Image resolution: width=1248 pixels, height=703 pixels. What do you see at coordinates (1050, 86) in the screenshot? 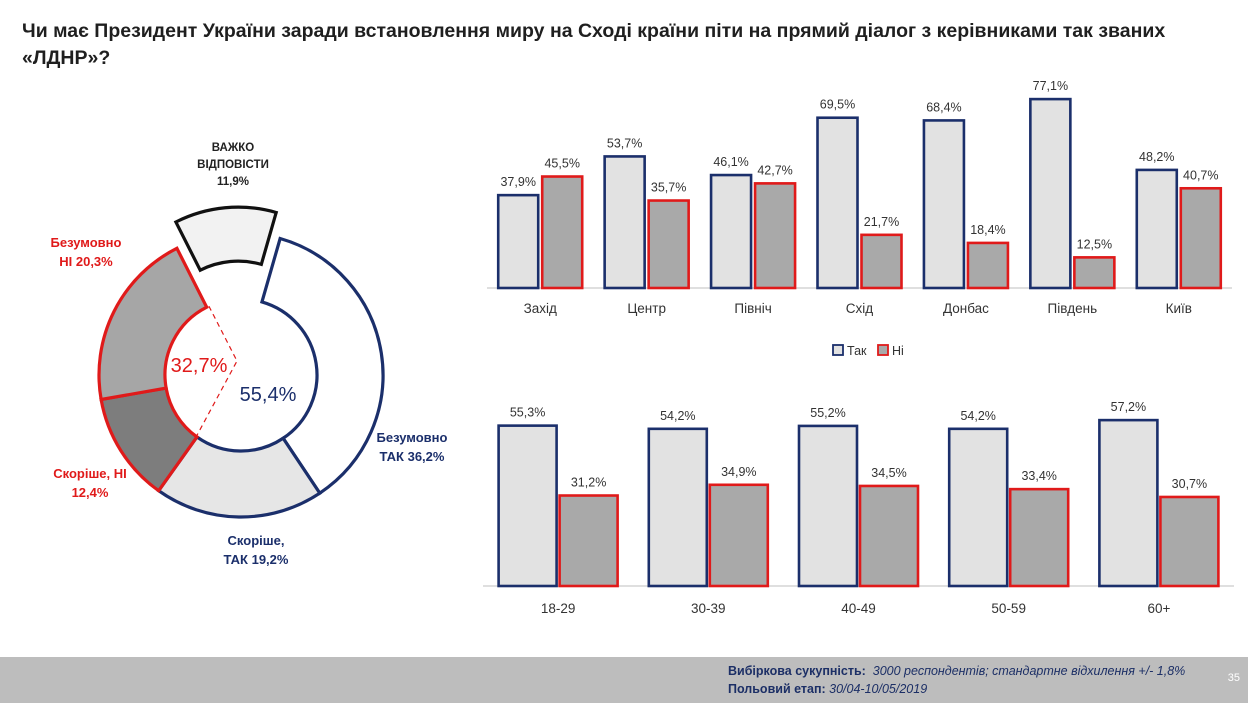
I see `data-label: 77,1%` at bounding box center [1050, 86].